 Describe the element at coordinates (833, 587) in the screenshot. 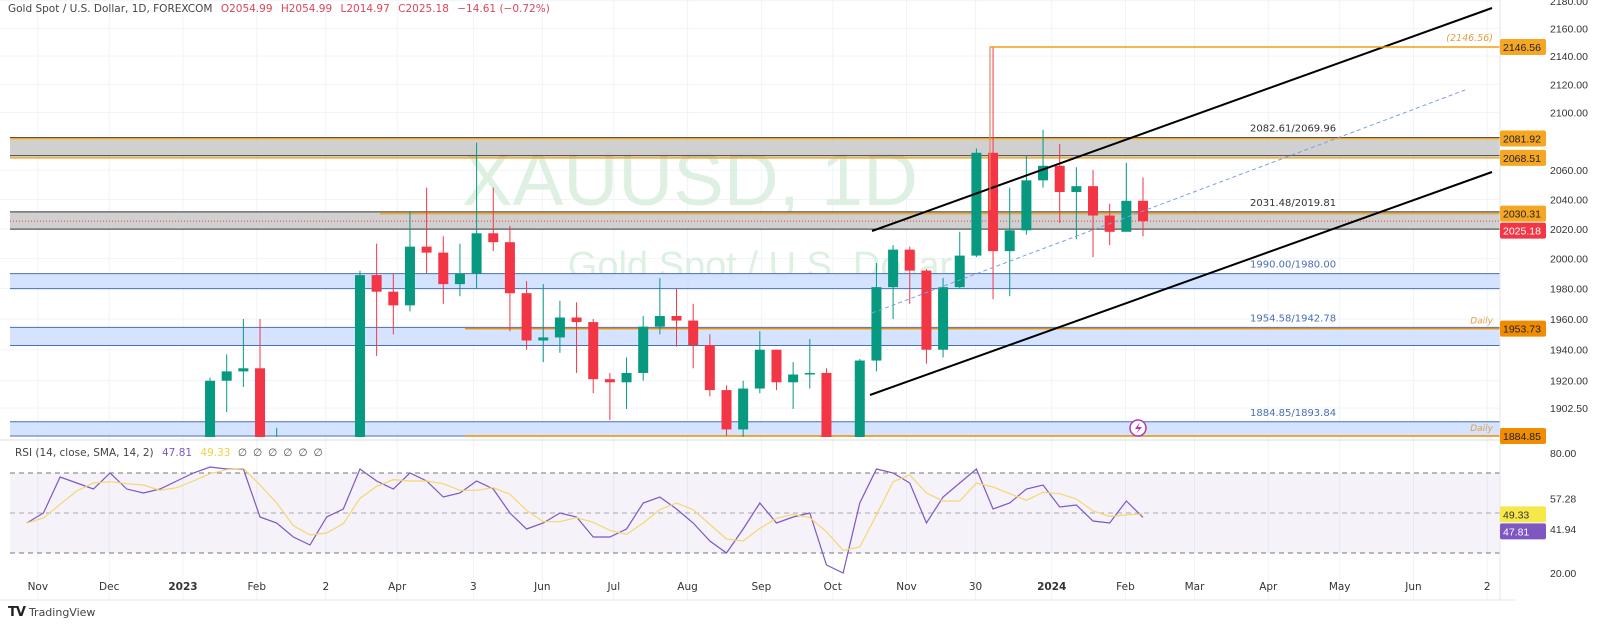

I see `time-tick: Oct` at that location.